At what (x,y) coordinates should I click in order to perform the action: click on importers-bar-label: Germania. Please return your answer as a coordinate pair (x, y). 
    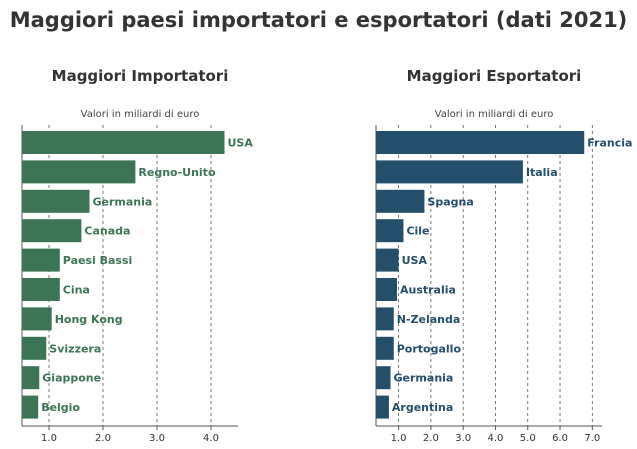
    Looking at the image, I should click on (123, 201).